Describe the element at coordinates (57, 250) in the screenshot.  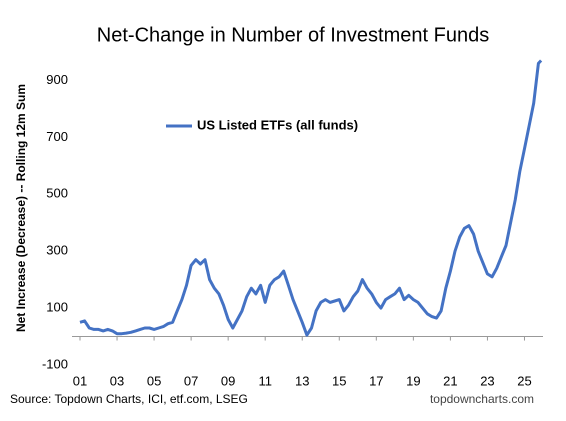
I see `y-tick-label: 300` at that location.